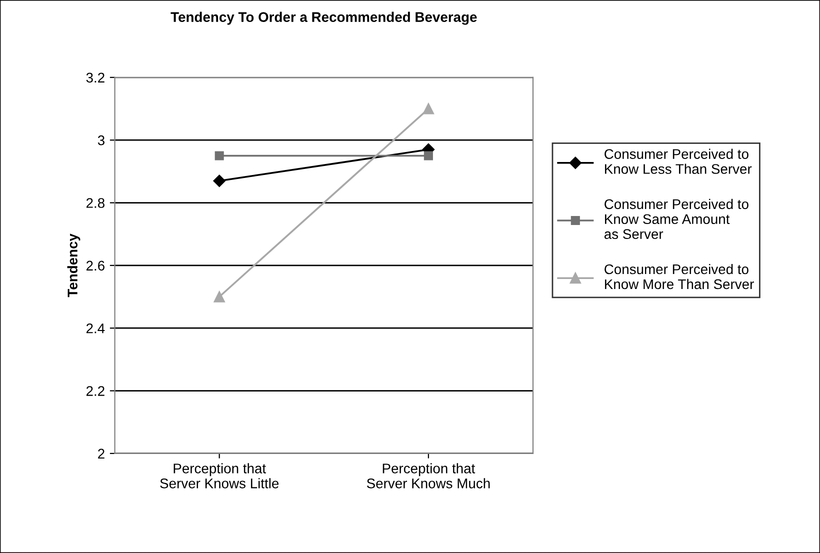 This screenshot has width=820, height=553. Describe the element at coordinates (101, 140) in the screenshot. I see `y-tick-label: 3` at that location.